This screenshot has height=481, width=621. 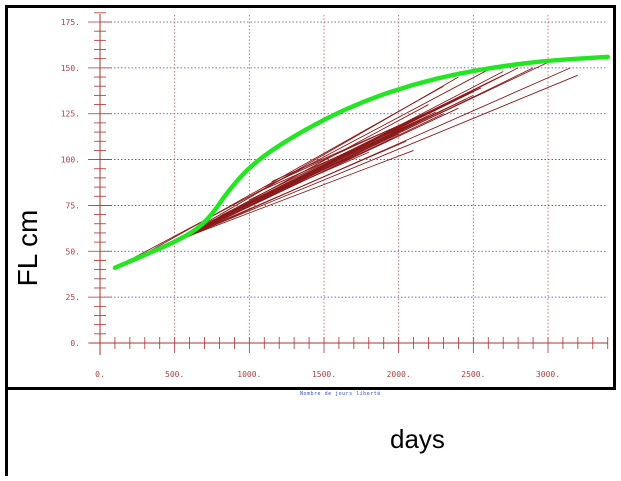 What do you see at coordinates (70, 68) in the screenshot?
I see `y-tick-label: 150.` at bounding box center [70, 68].